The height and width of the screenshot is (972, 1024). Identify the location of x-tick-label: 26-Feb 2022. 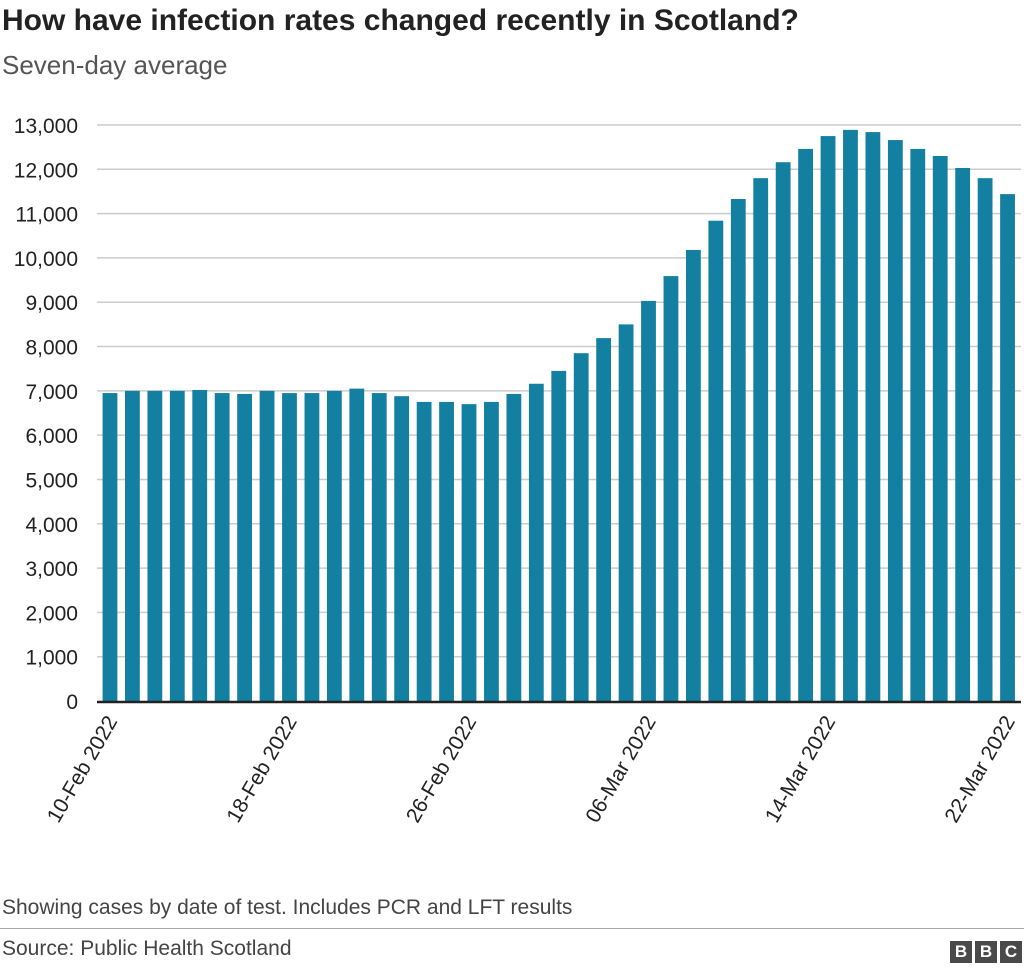
(441, 769).